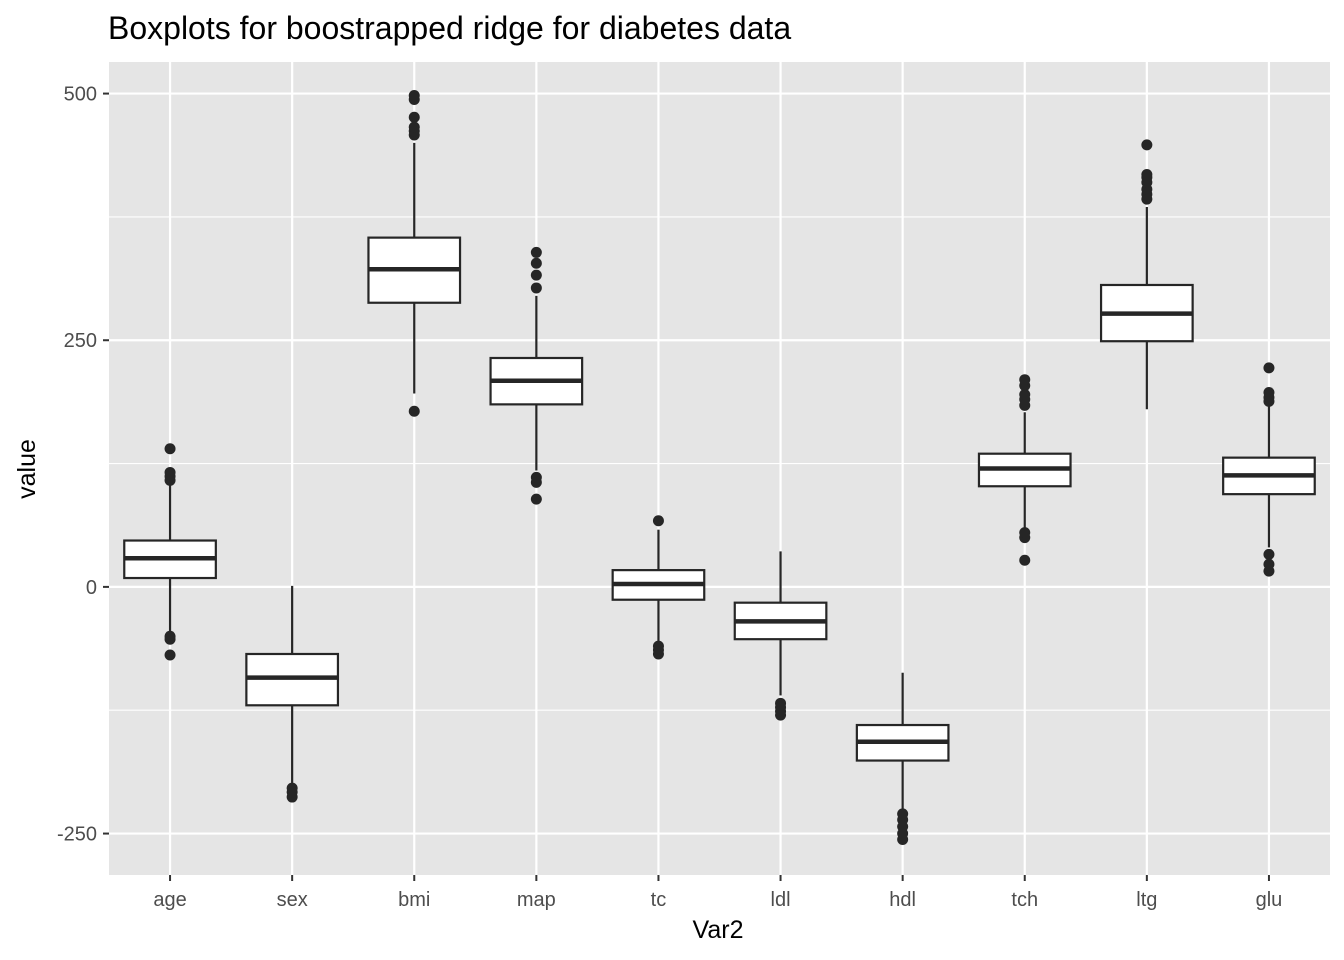 The width and height of the screenshot is (1344, 960). Describe the element at coordinates (1269, 900) in the screenshot. I see `x-tick-label: glu` at that location.